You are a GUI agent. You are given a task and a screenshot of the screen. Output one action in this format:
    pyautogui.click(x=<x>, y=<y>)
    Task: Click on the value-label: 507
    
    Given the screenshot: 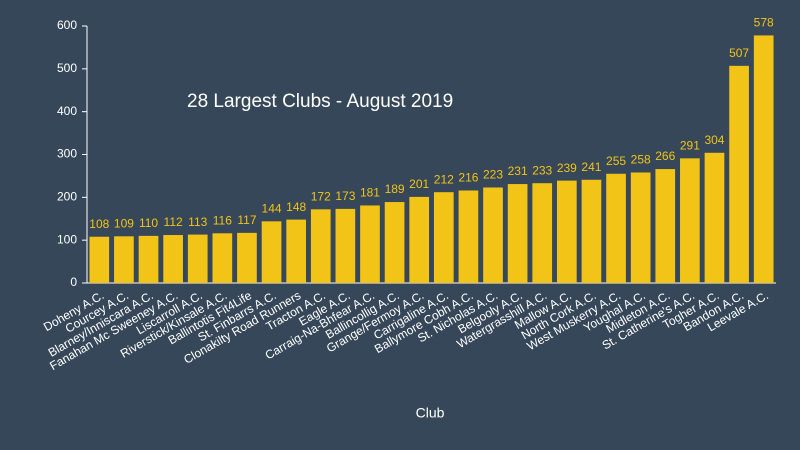 What is the action you would take?
    pyautogui.click(x=739, y=53)
    